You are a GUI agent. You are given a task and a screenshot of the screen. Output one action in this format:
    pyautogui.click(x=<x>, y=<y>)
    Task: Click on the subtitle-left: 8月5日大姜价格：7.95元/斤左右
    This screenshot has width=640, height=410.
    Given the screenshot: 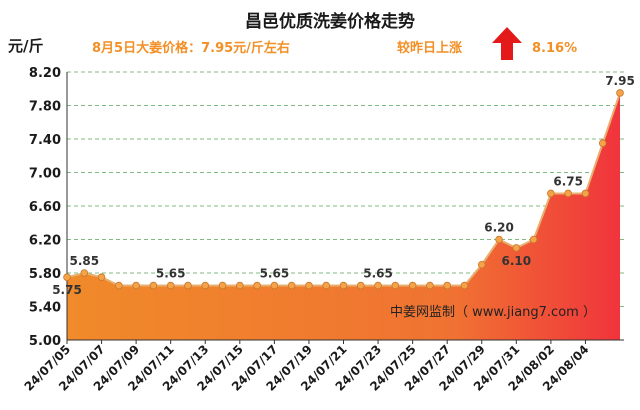 What is the action you would take?
    pyautogui.click(x=191, y=48)
    